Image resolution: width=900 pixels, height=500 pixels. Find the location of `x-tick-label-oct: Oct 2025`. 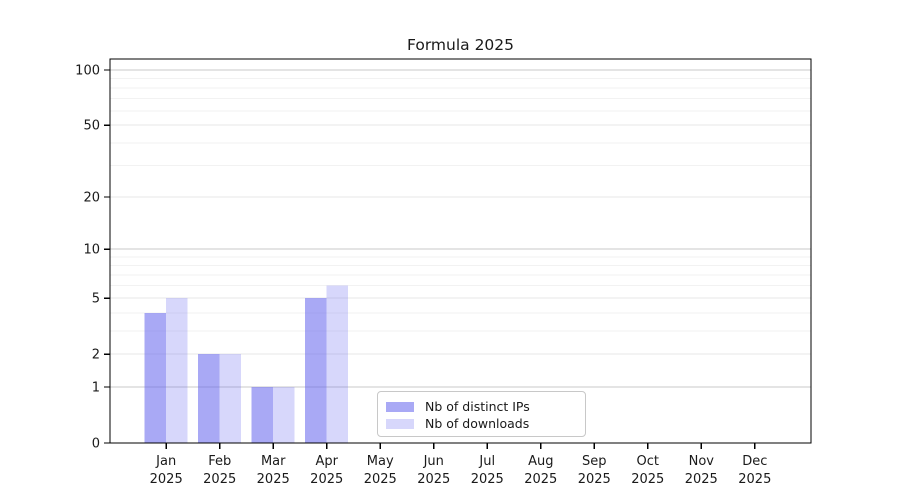

x-tick-label-oct: Oct 2025 is located at coordinates (647, 470).